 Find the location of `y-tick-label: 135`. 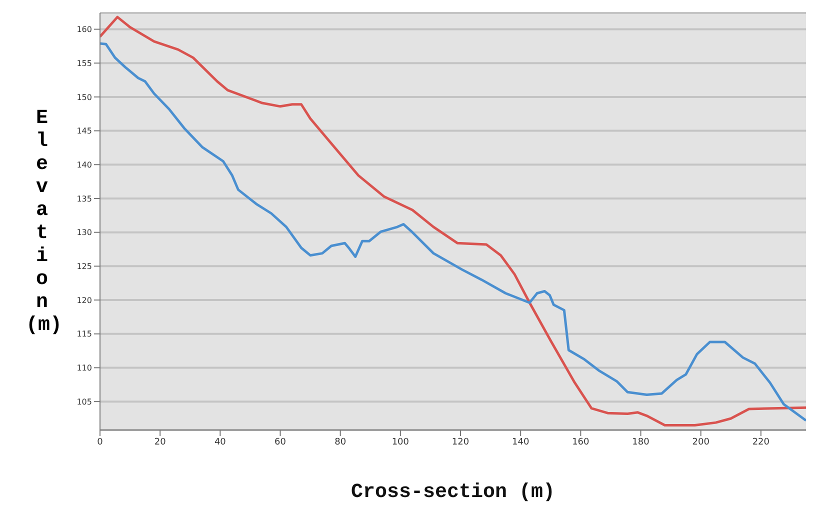

y-tick-label: 135 is located at coordinates (84, 199).